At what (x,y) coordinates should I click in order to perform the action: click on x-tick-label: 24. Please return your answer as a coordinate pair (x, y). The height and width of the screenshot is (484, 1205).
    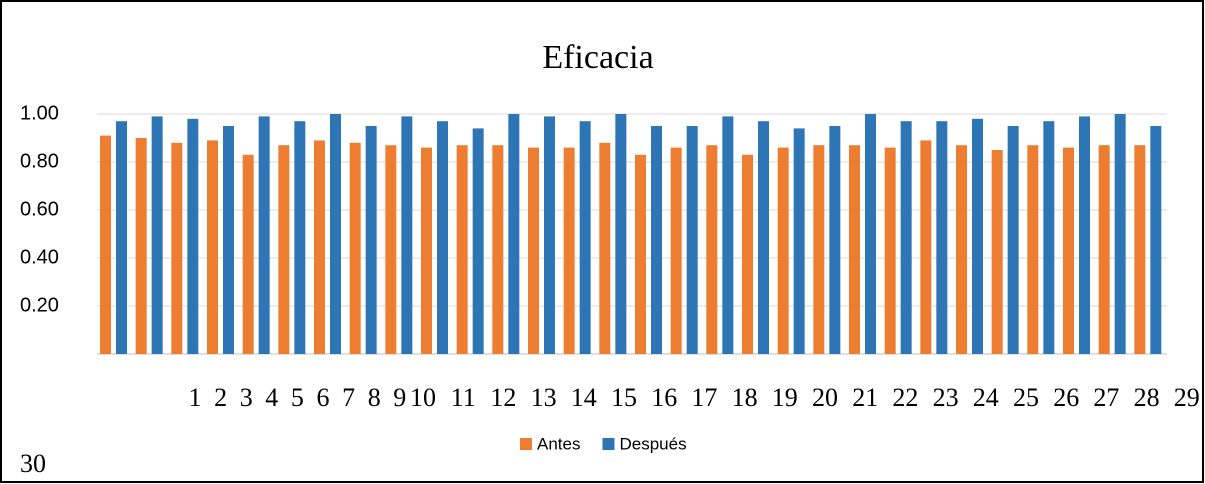
    Looking at the image, I should click on (986, 397).